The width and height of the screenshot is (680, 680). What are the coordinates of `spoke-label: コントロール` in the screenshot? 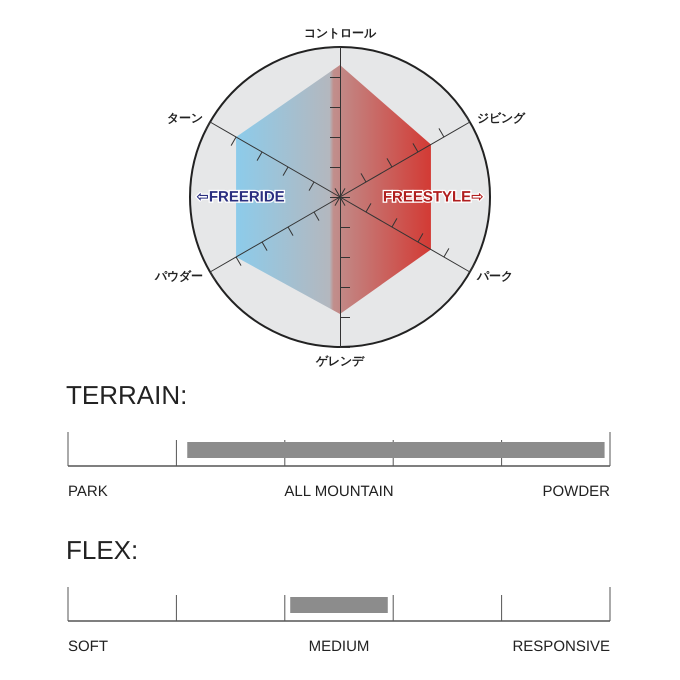 It's located at (340, 33).